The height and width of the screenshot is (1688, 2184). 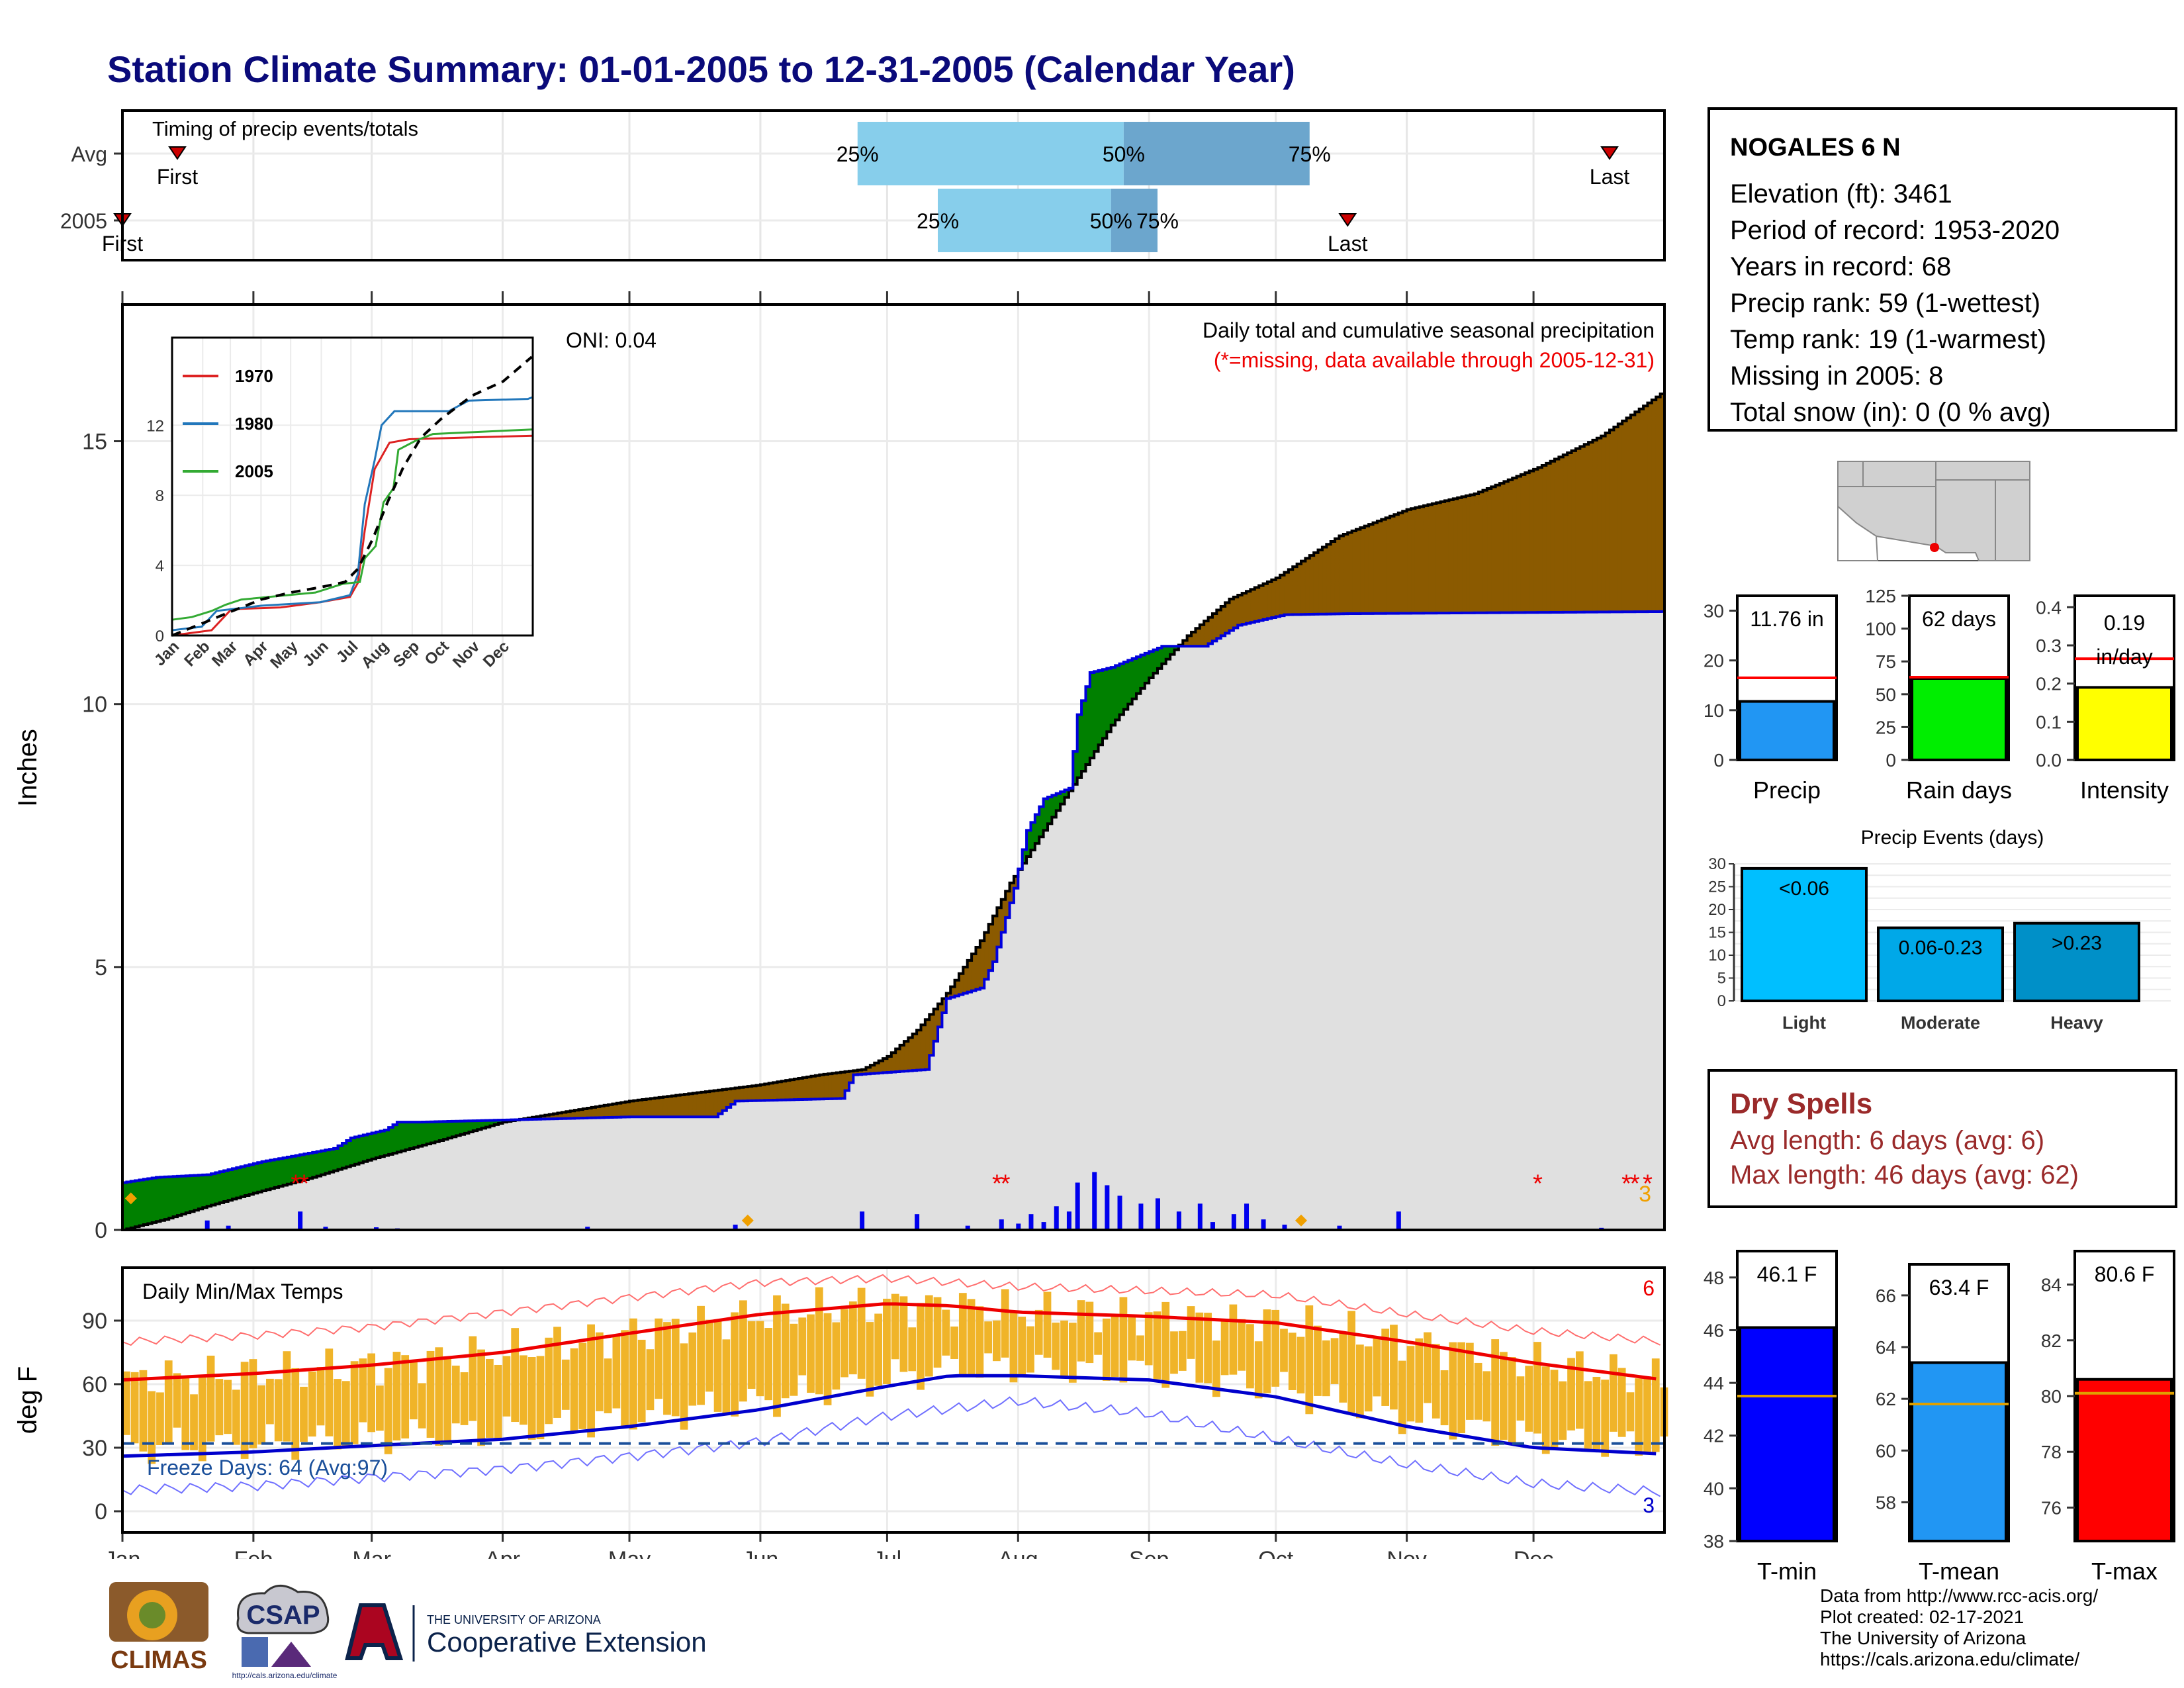 I want to click on month-label: Nov, so click(x=1406, y=1553).